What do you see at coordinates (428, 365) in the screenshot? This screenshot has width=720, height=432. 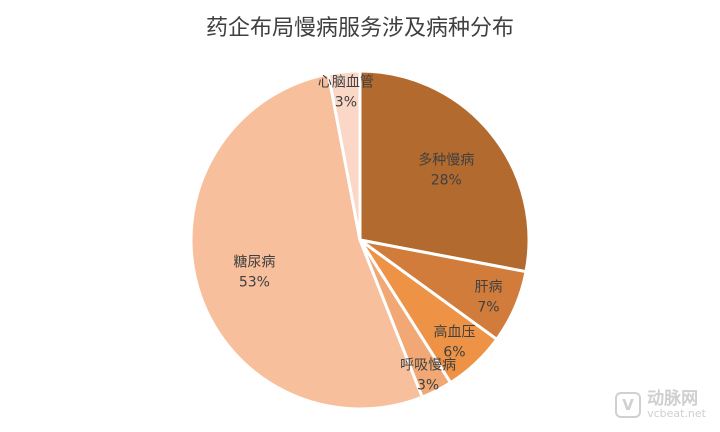 I see `slice-category-label: 呼吸慢病` at bounding box center [428, 365].